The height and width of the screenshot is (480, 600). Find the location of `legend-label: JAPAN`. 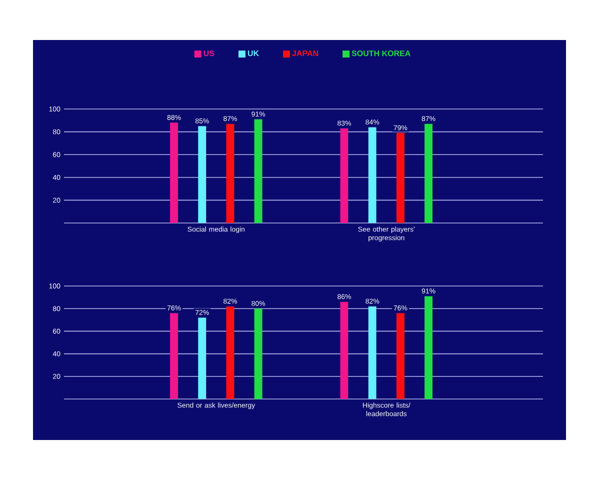

legend-label: JAPAN is located at coordinates (305, 53).